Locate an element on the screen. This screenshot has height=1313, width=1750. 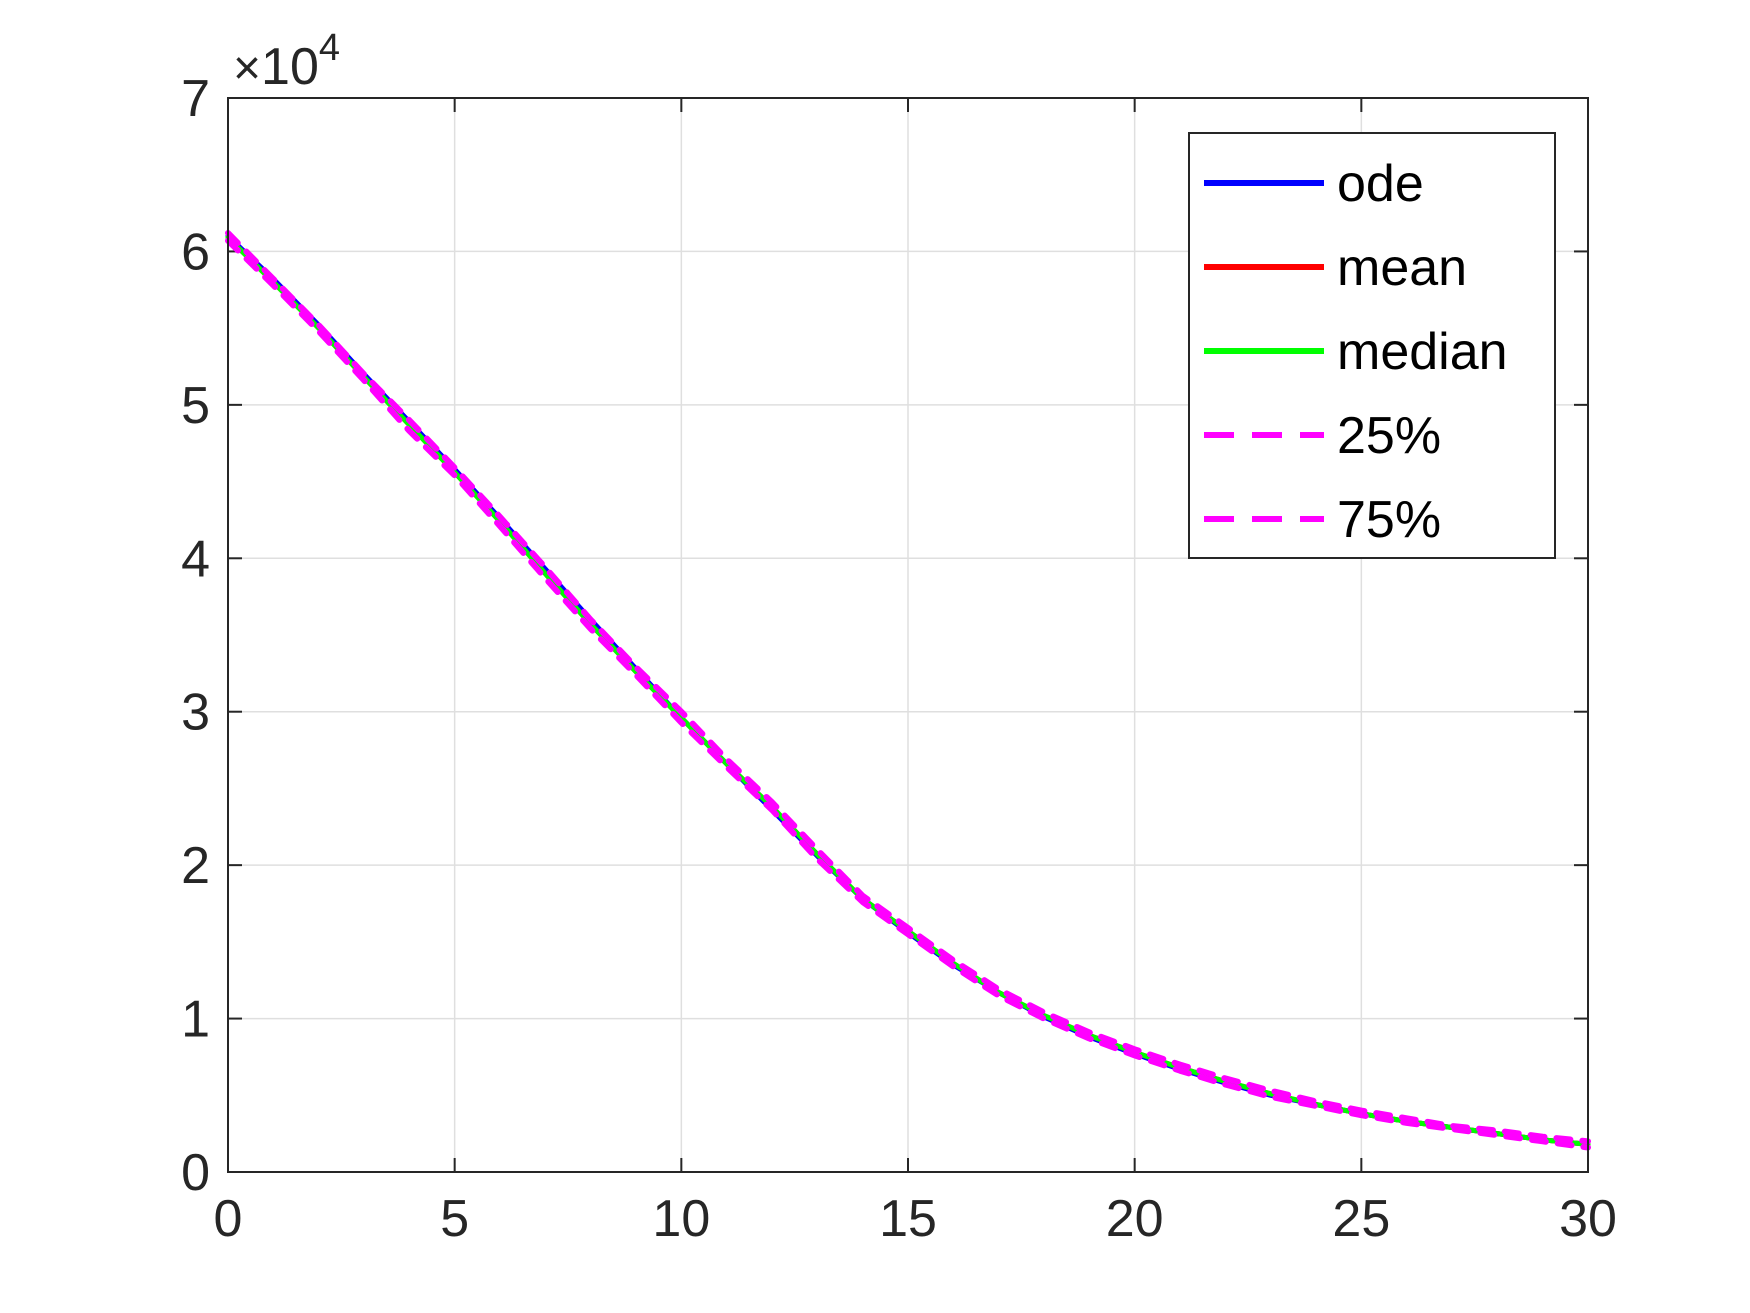
x-tick-label: 10 is located at coordinates (681, 1219).